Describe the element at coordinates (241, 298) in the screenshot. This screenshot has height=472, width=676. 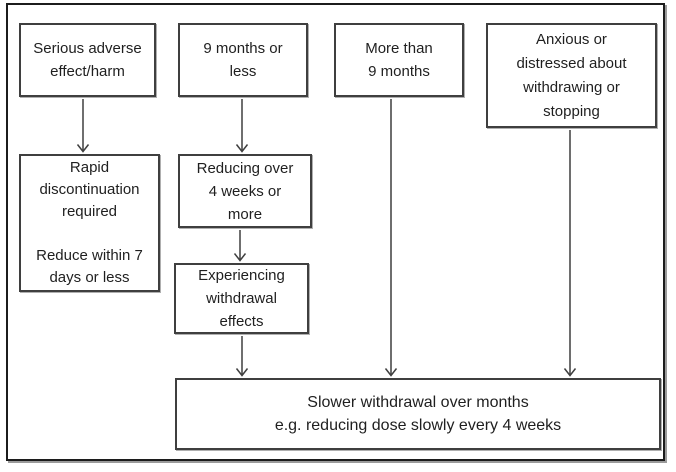
I see `node-experiencing-withdrawal-effects: Experiencing withdrawal effects` at that location.